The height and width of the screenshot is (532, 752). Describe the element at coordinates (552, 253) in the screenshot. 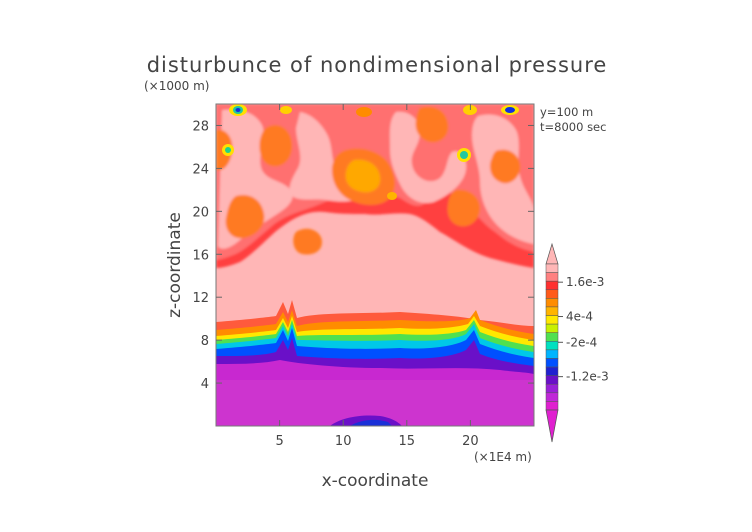

I see `colorbar-top-arrow` at that location.